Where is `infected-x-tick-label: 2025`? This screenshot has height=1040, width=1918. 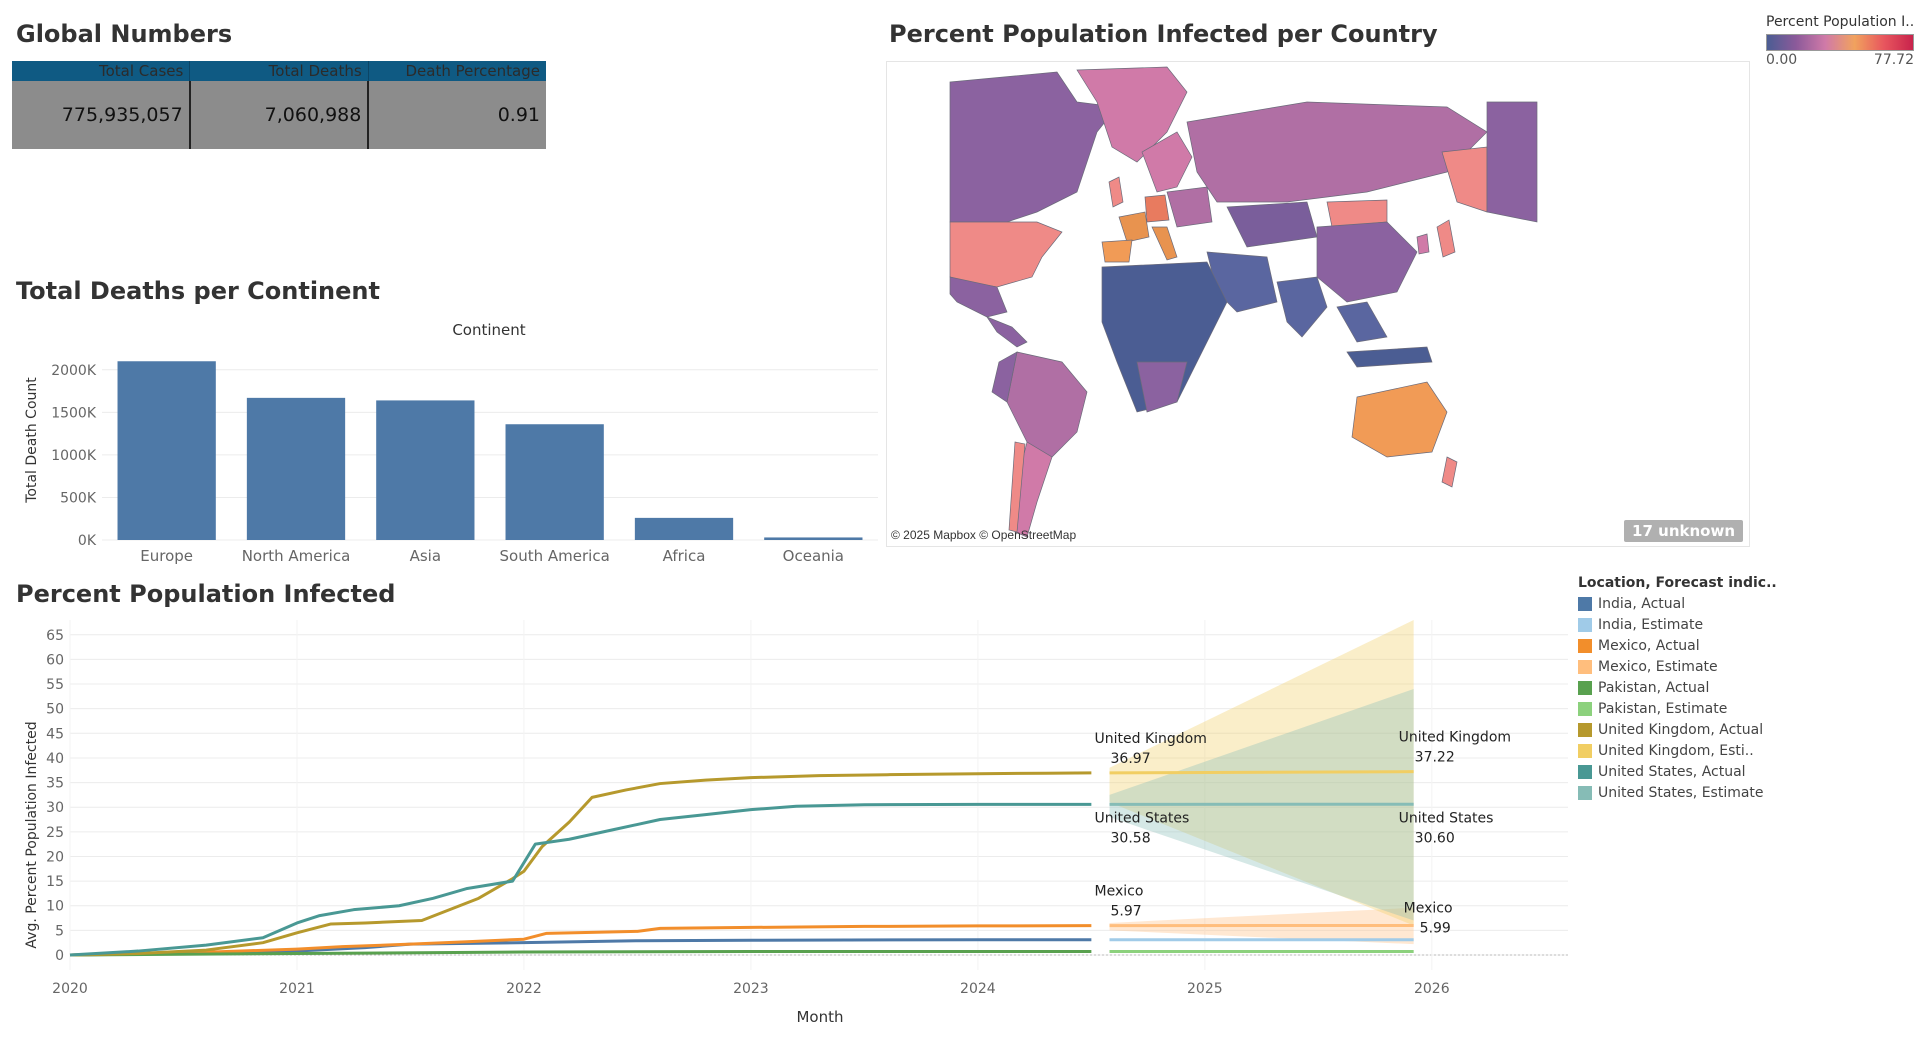
infected-x-tick-label: 2025 is located at coordinates (1205, 989).